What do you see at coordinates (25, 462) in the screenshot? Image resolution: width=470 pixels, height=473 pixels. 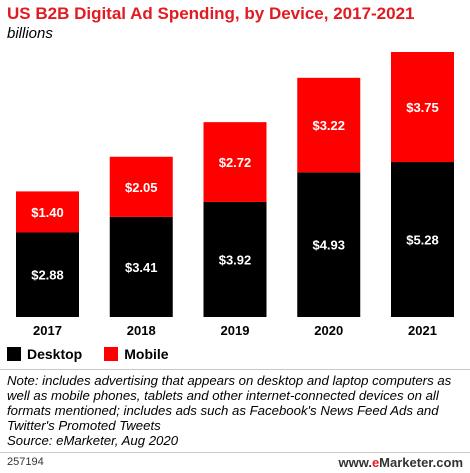 I see `chart-id: 257194` at bounding box center [25, 462].